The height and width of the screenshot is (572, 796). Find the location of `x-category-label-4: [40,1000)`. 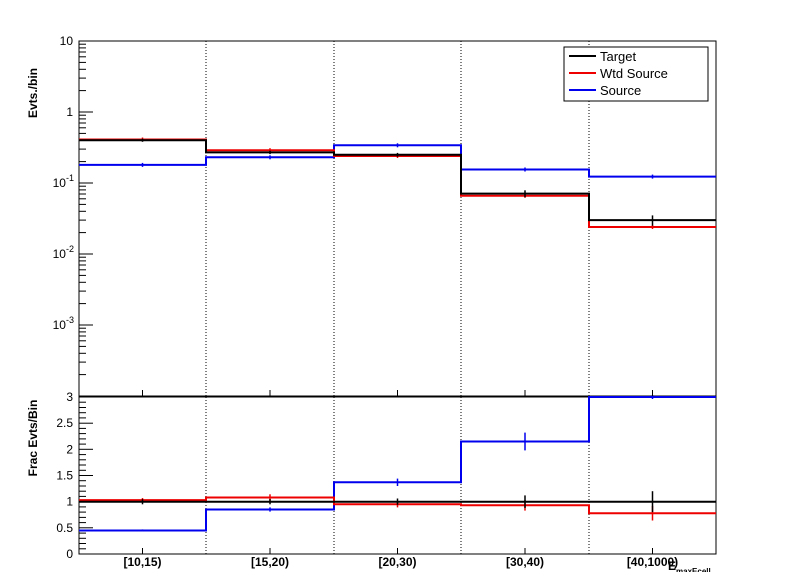

x-category-label-4: [40,1000) is located at coordinates (652, 562).